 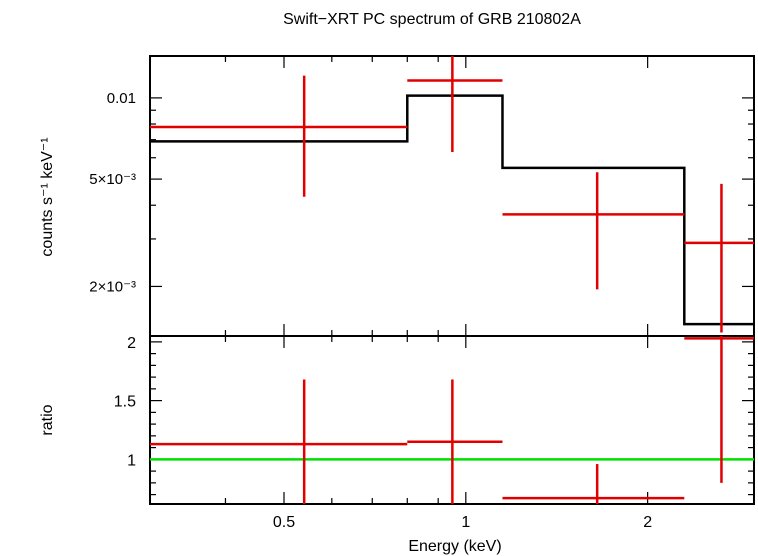 I want to click on y-tick-label: 1.5, so click(x=125, y=402).